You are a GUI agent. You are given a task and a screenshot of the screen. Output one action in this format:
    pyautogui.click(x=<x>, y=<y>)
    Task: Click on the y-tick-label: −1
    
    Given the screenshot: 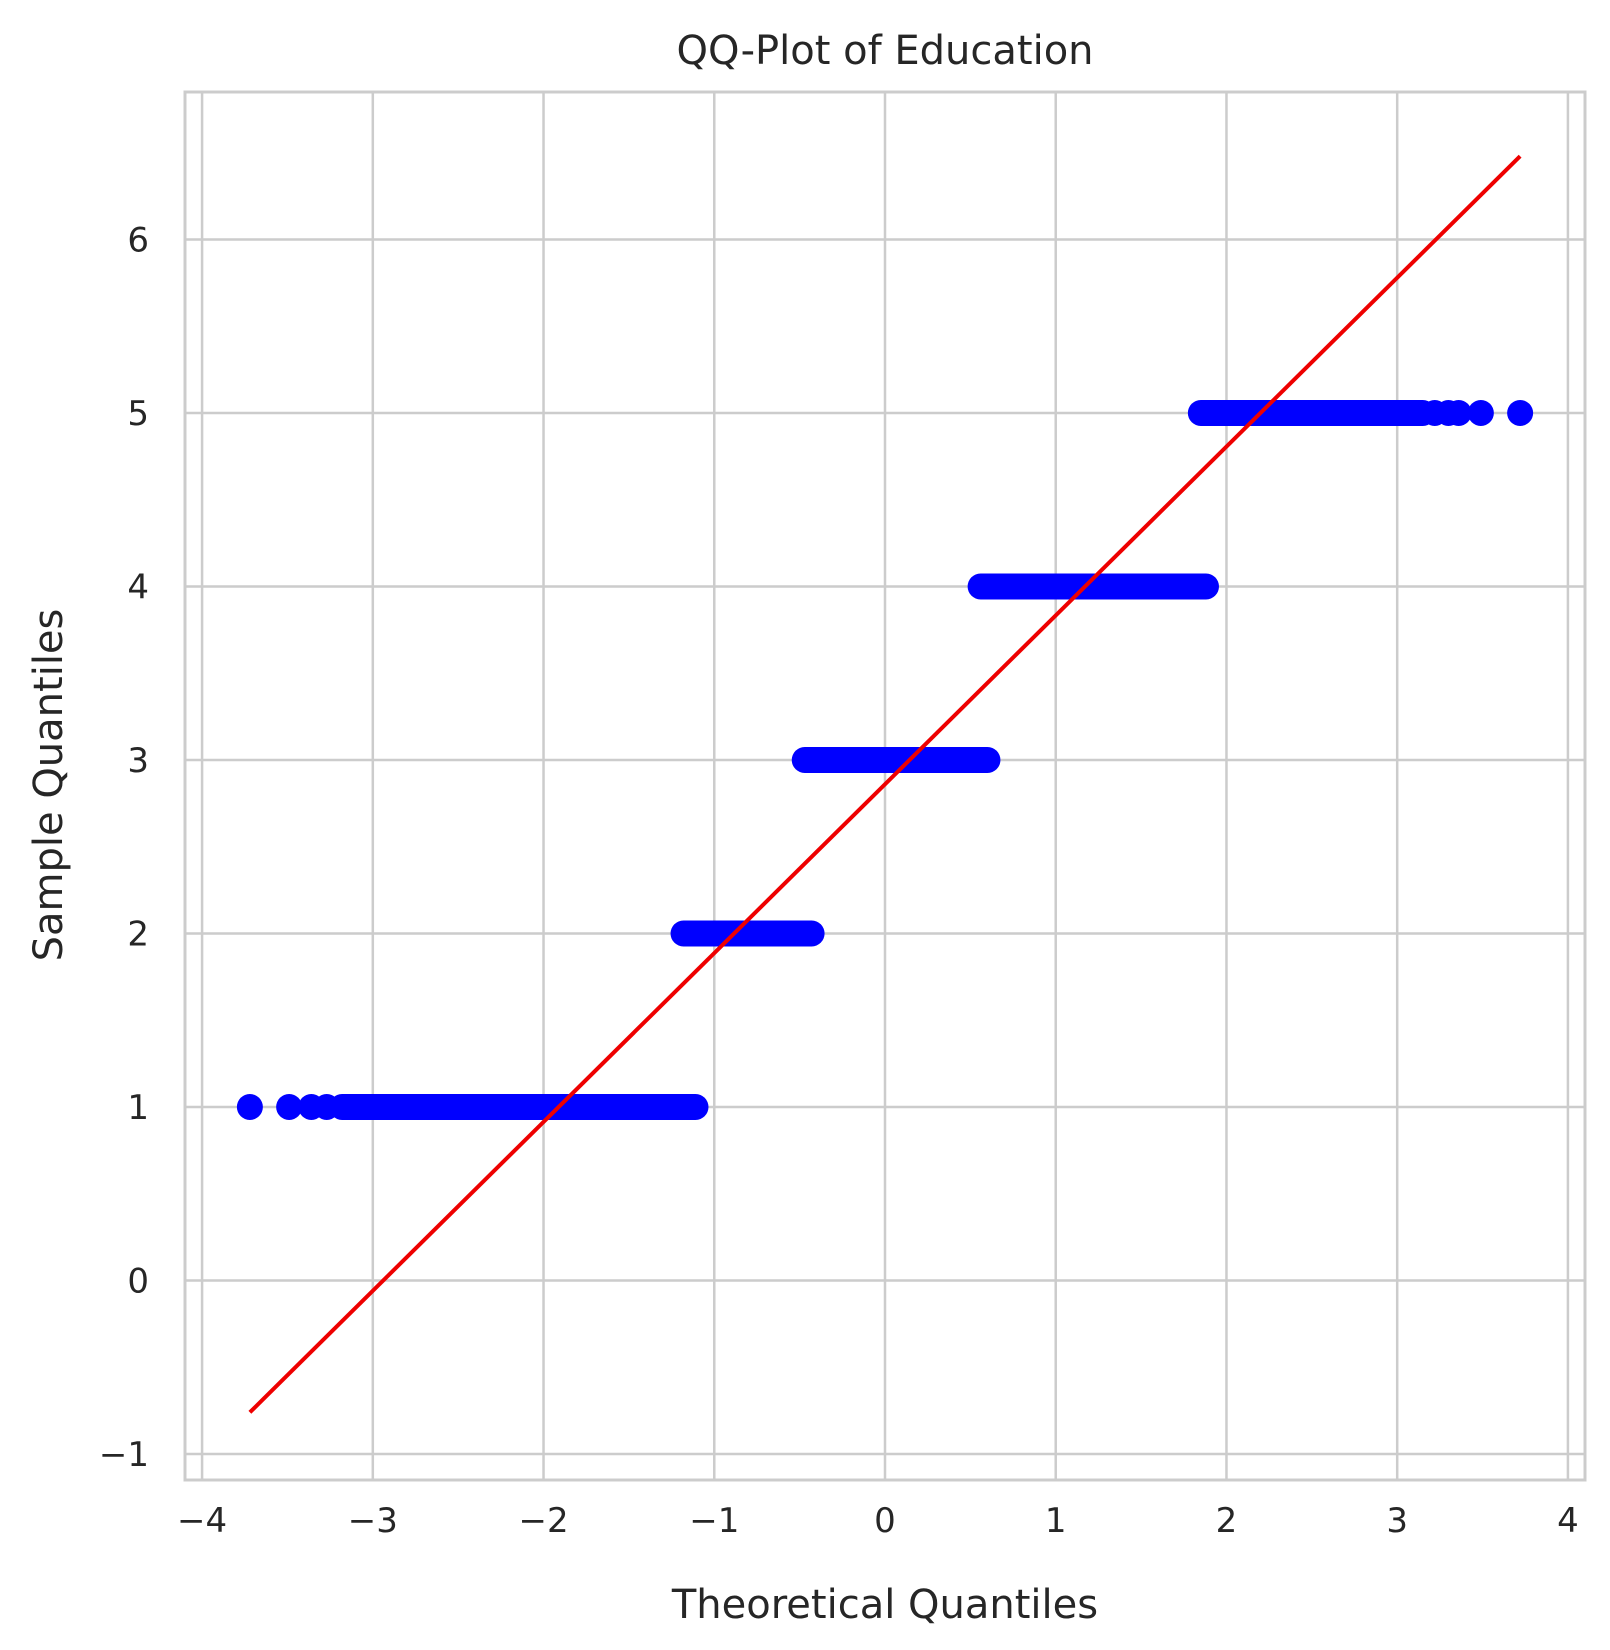 What is the action you would take?
    pyautogui.click(x=124, y=1455)
    